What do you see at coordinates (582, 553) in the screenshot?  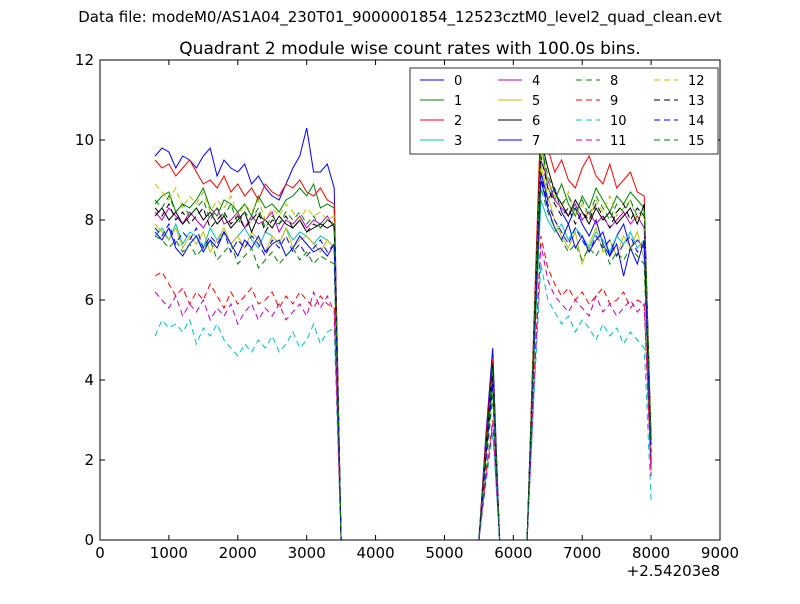 I see `x-tick-label: 7000` at bounding box center [582, 553].